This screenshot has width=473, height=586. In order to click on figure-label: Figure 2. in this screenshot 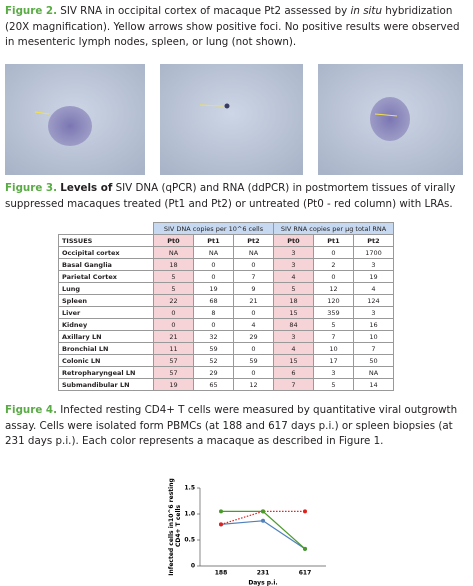, I will do `click(31, 11)`.